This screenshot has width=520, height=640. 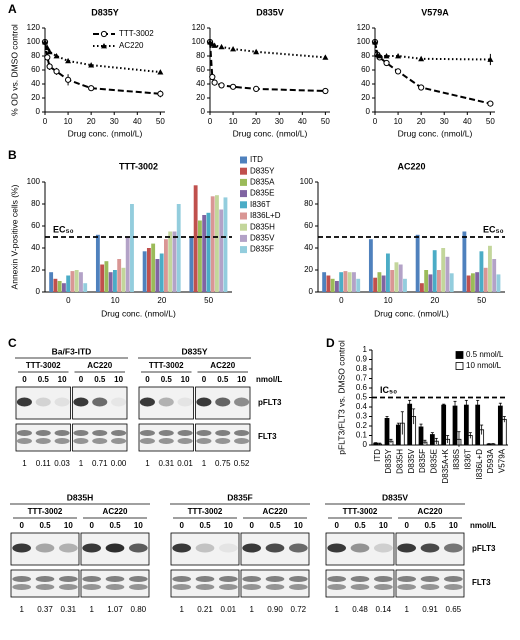 I want to click on legend-label: I836L+D, so click(x=265, y=215).